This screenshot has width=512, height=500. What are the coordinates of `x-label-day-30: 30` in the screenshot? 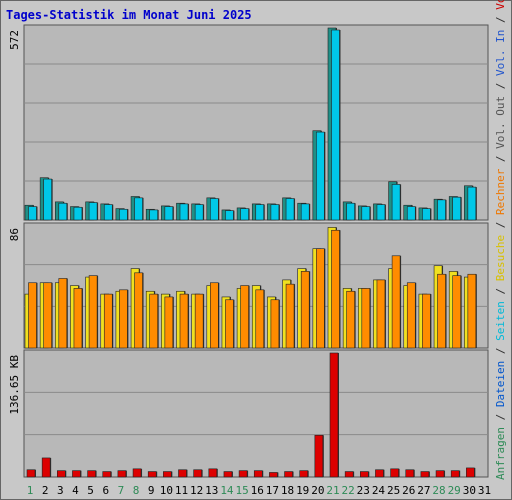 It's located at (469, 490).